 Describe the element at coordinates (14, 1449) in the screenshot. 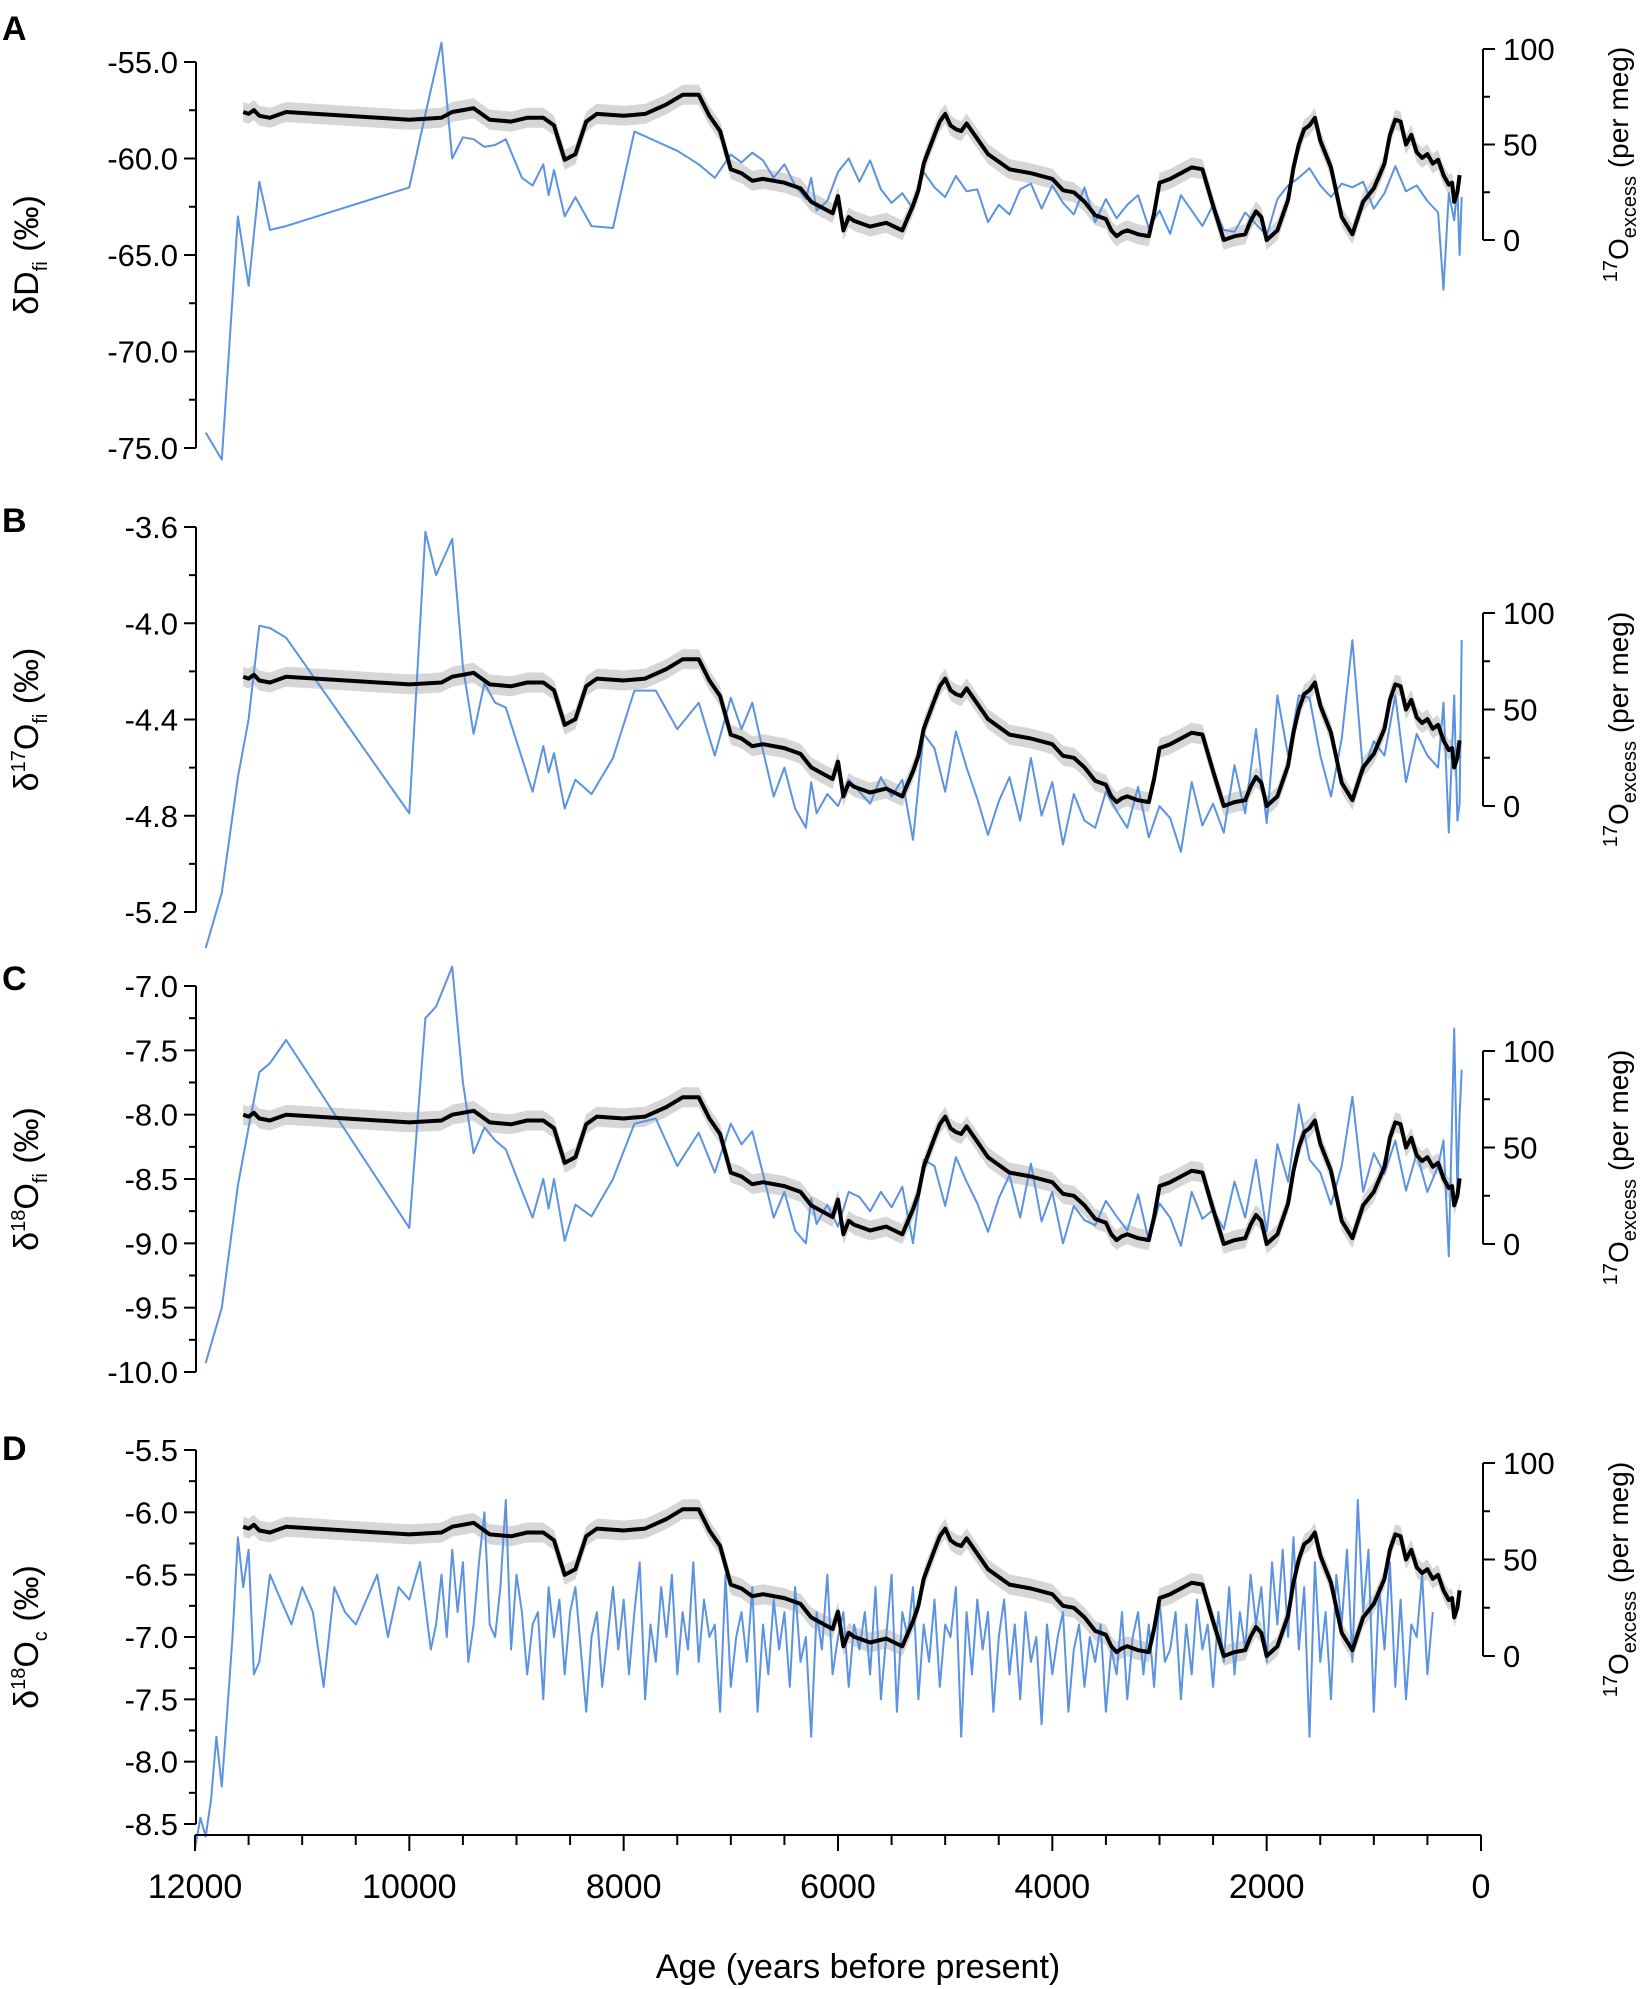

I see `panel-letter: D` at that location.